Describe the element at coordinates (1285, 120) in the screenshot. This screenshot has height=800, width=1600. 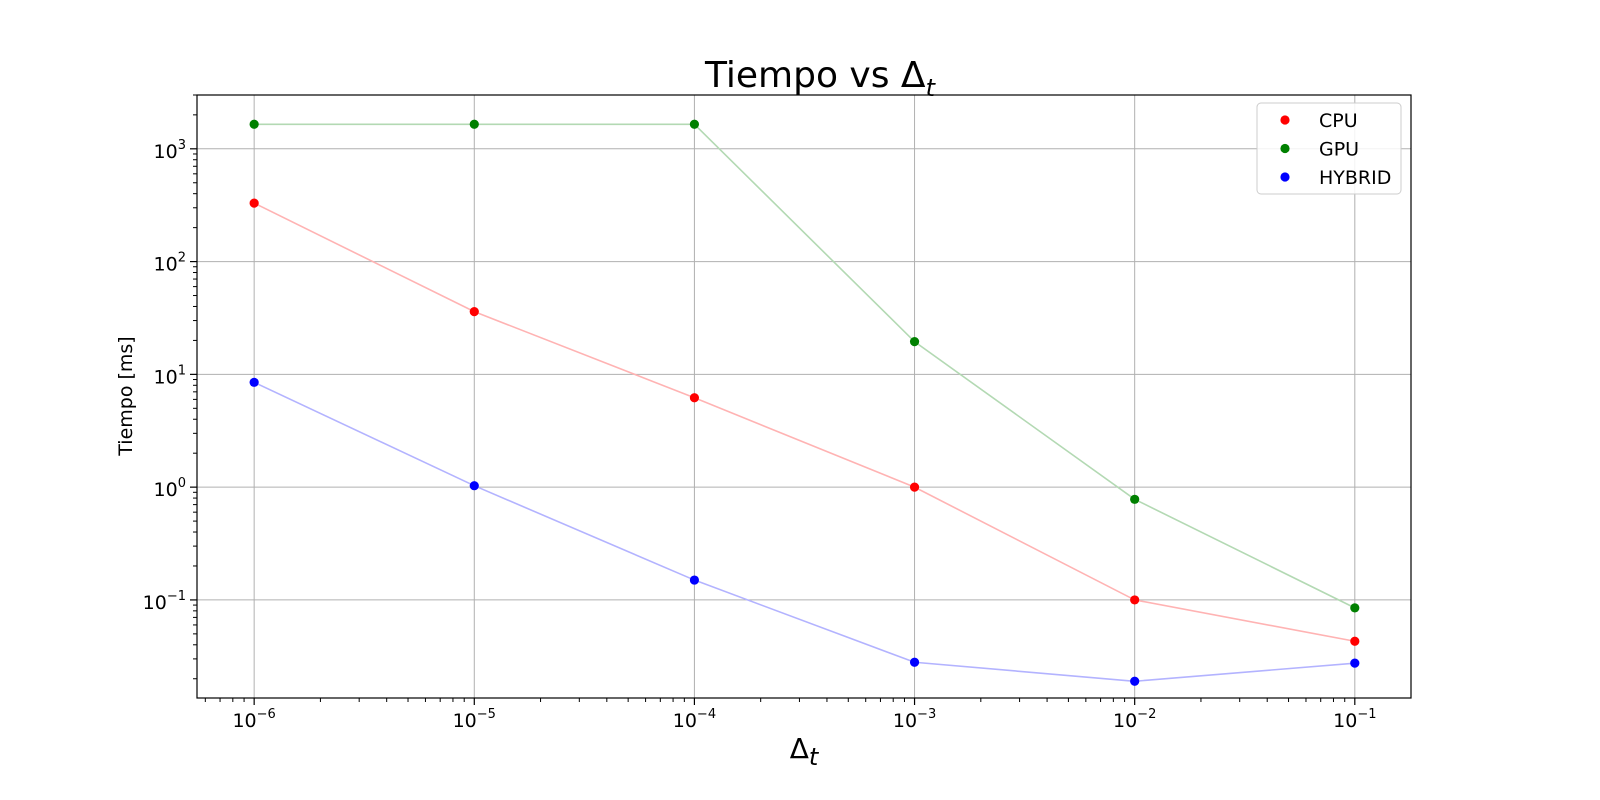
I see `legend-marker-cpu` at that location.